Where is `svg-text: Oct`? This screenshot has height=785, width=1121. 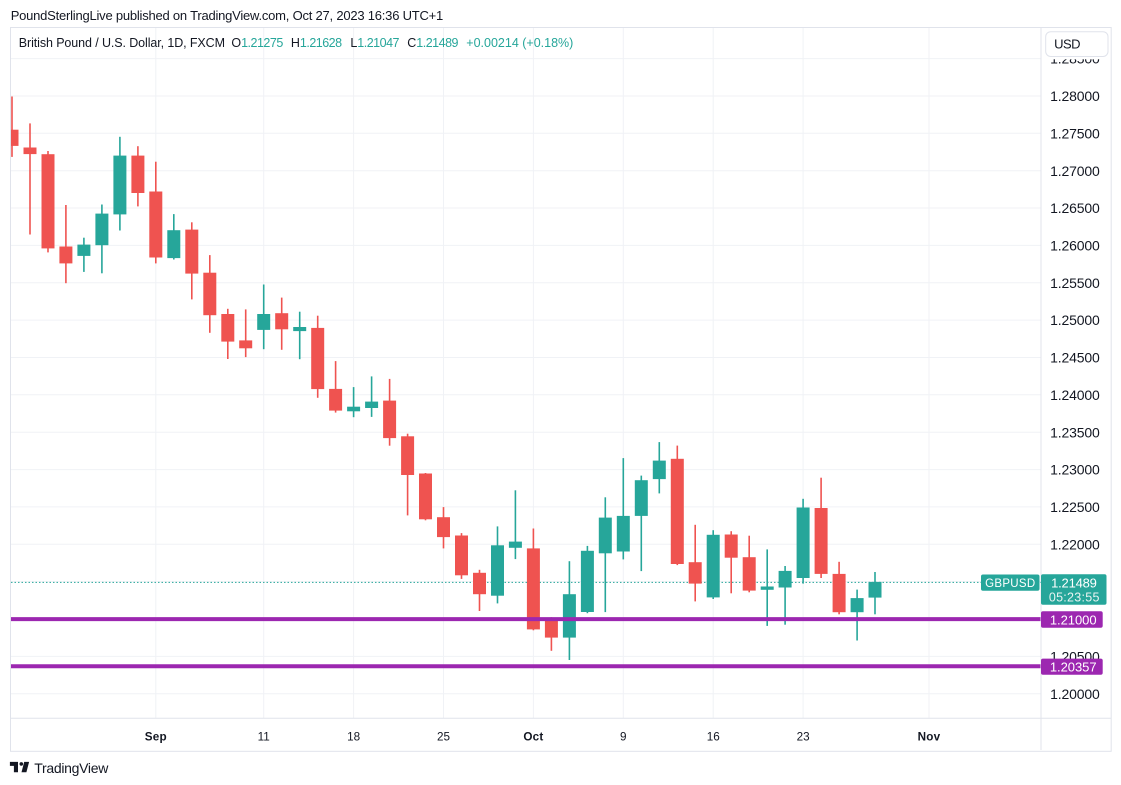
svg-text: Oct is located at coordinates (533, 736).